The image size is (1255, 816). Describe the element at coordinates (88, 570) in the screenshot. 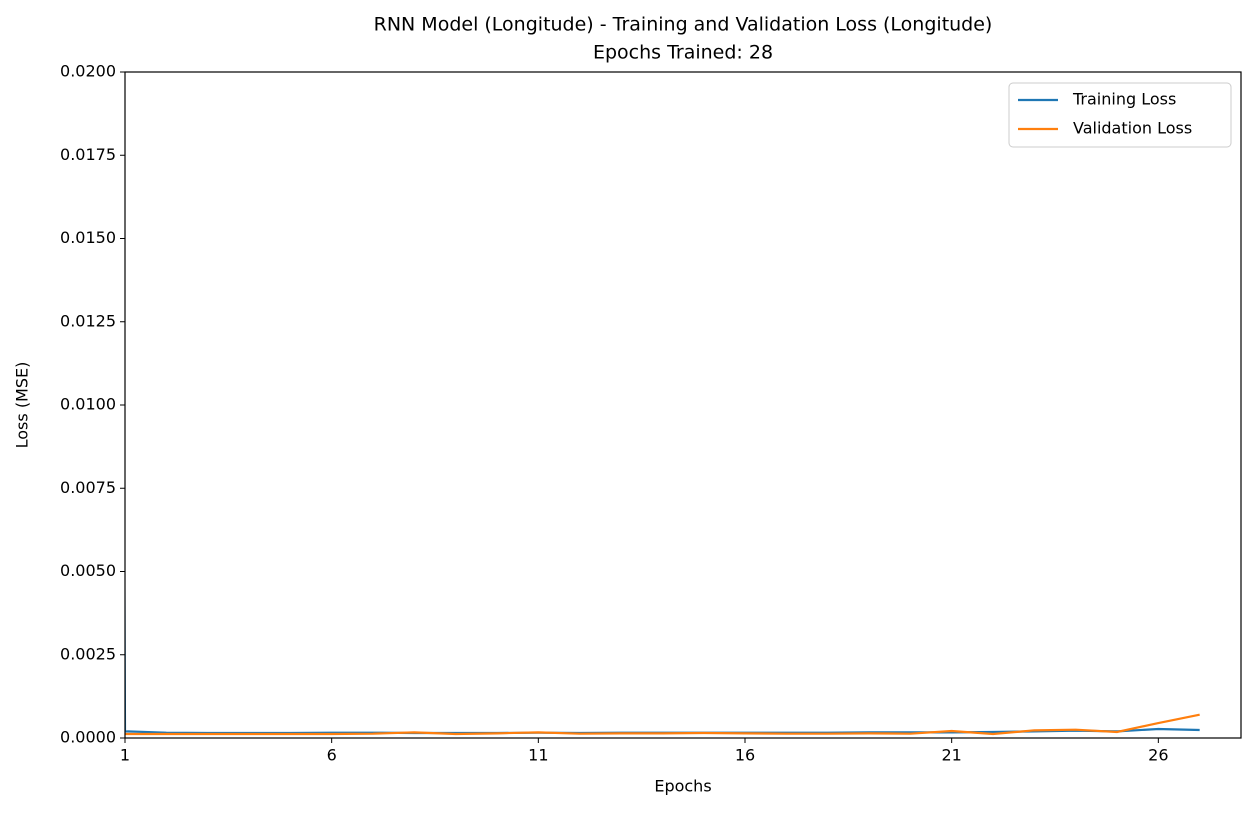

I see `y-tick-label: 0.0050` at that location.